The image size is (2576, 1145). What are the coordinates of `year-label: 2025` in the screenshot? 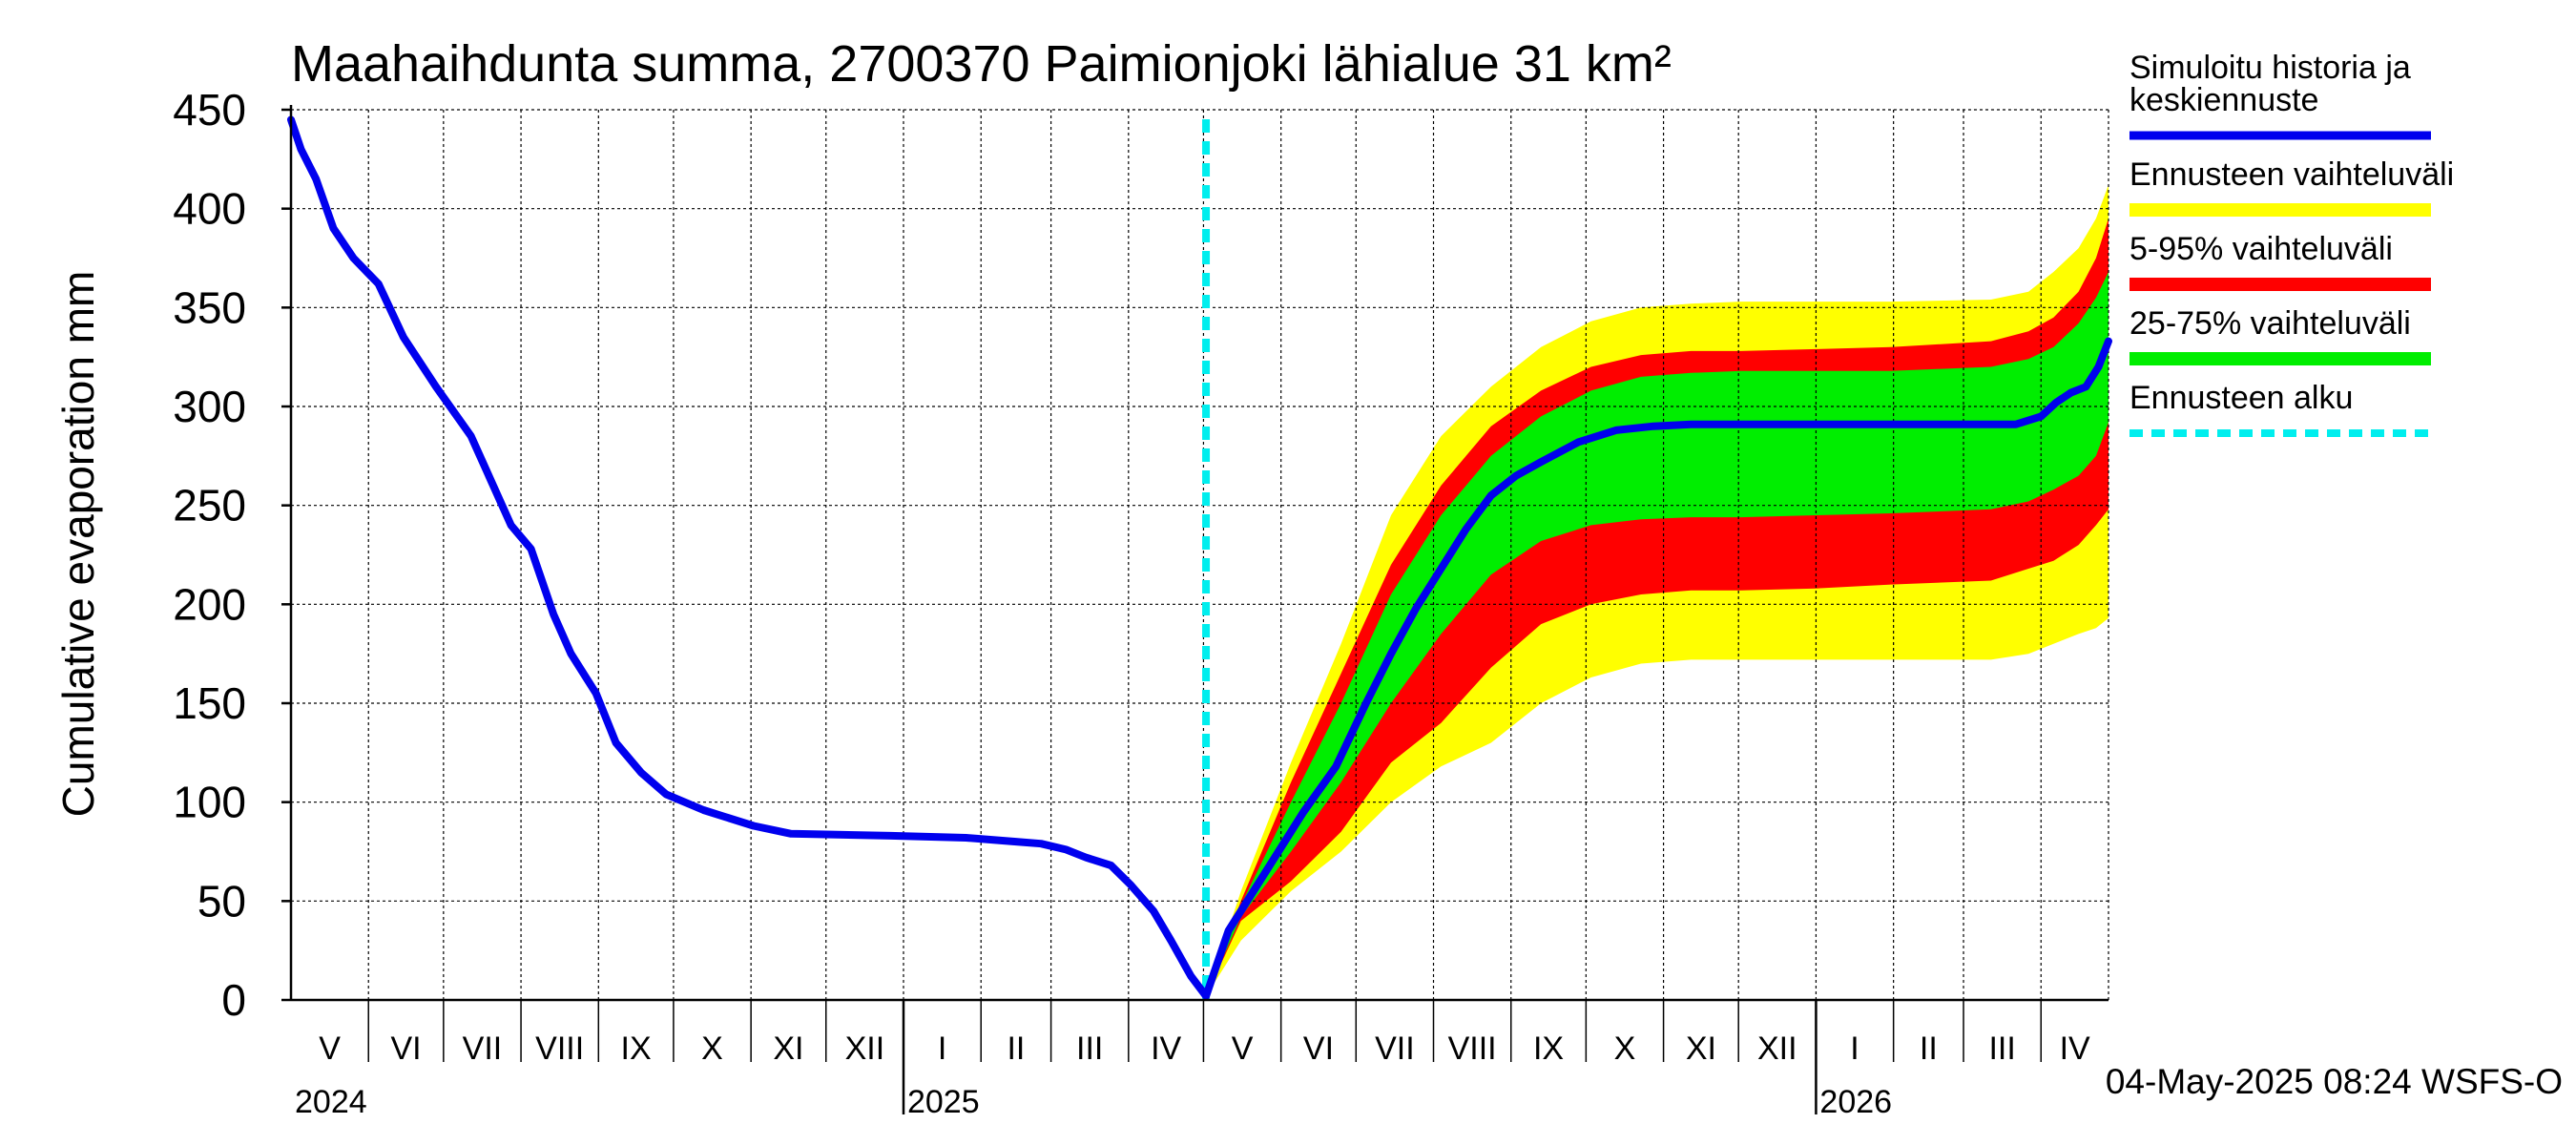 It's located at (943, 1102).